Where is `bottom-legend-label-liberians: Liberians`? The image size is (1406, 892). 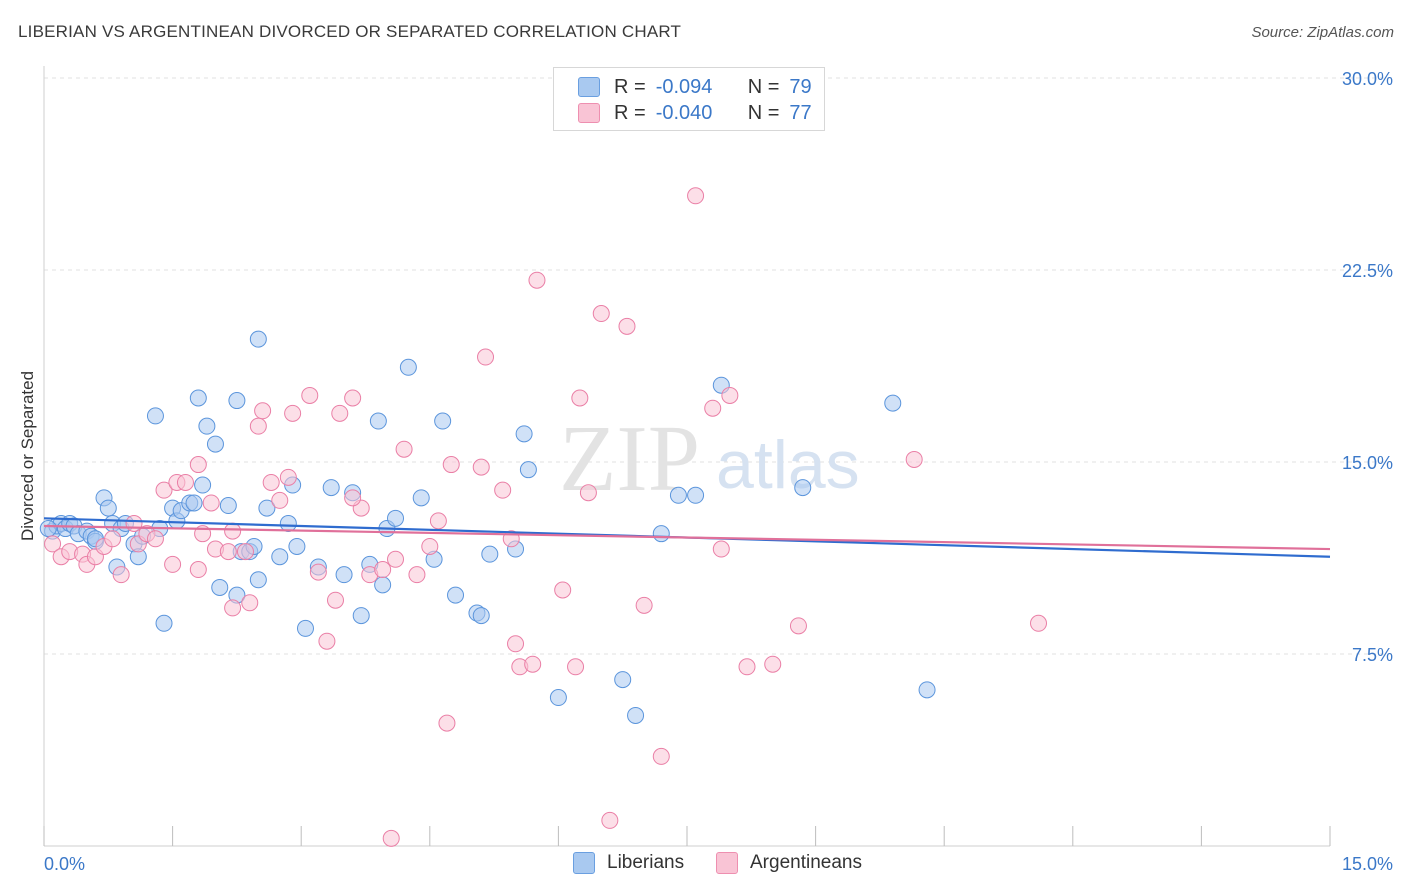
bottom-legend-label-liberians: Liberians is located at coordinates (646, 862).